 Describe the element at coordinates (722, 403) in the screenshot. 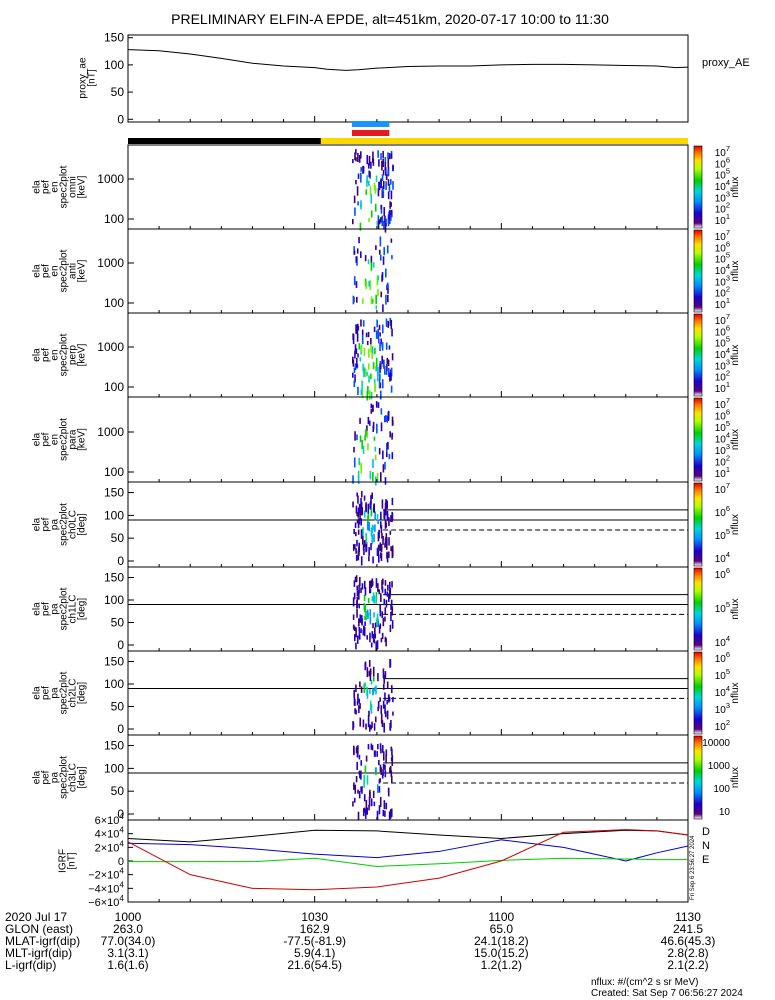

I see `en-spec-para-colorbar-tick: 10⁷` at that location.